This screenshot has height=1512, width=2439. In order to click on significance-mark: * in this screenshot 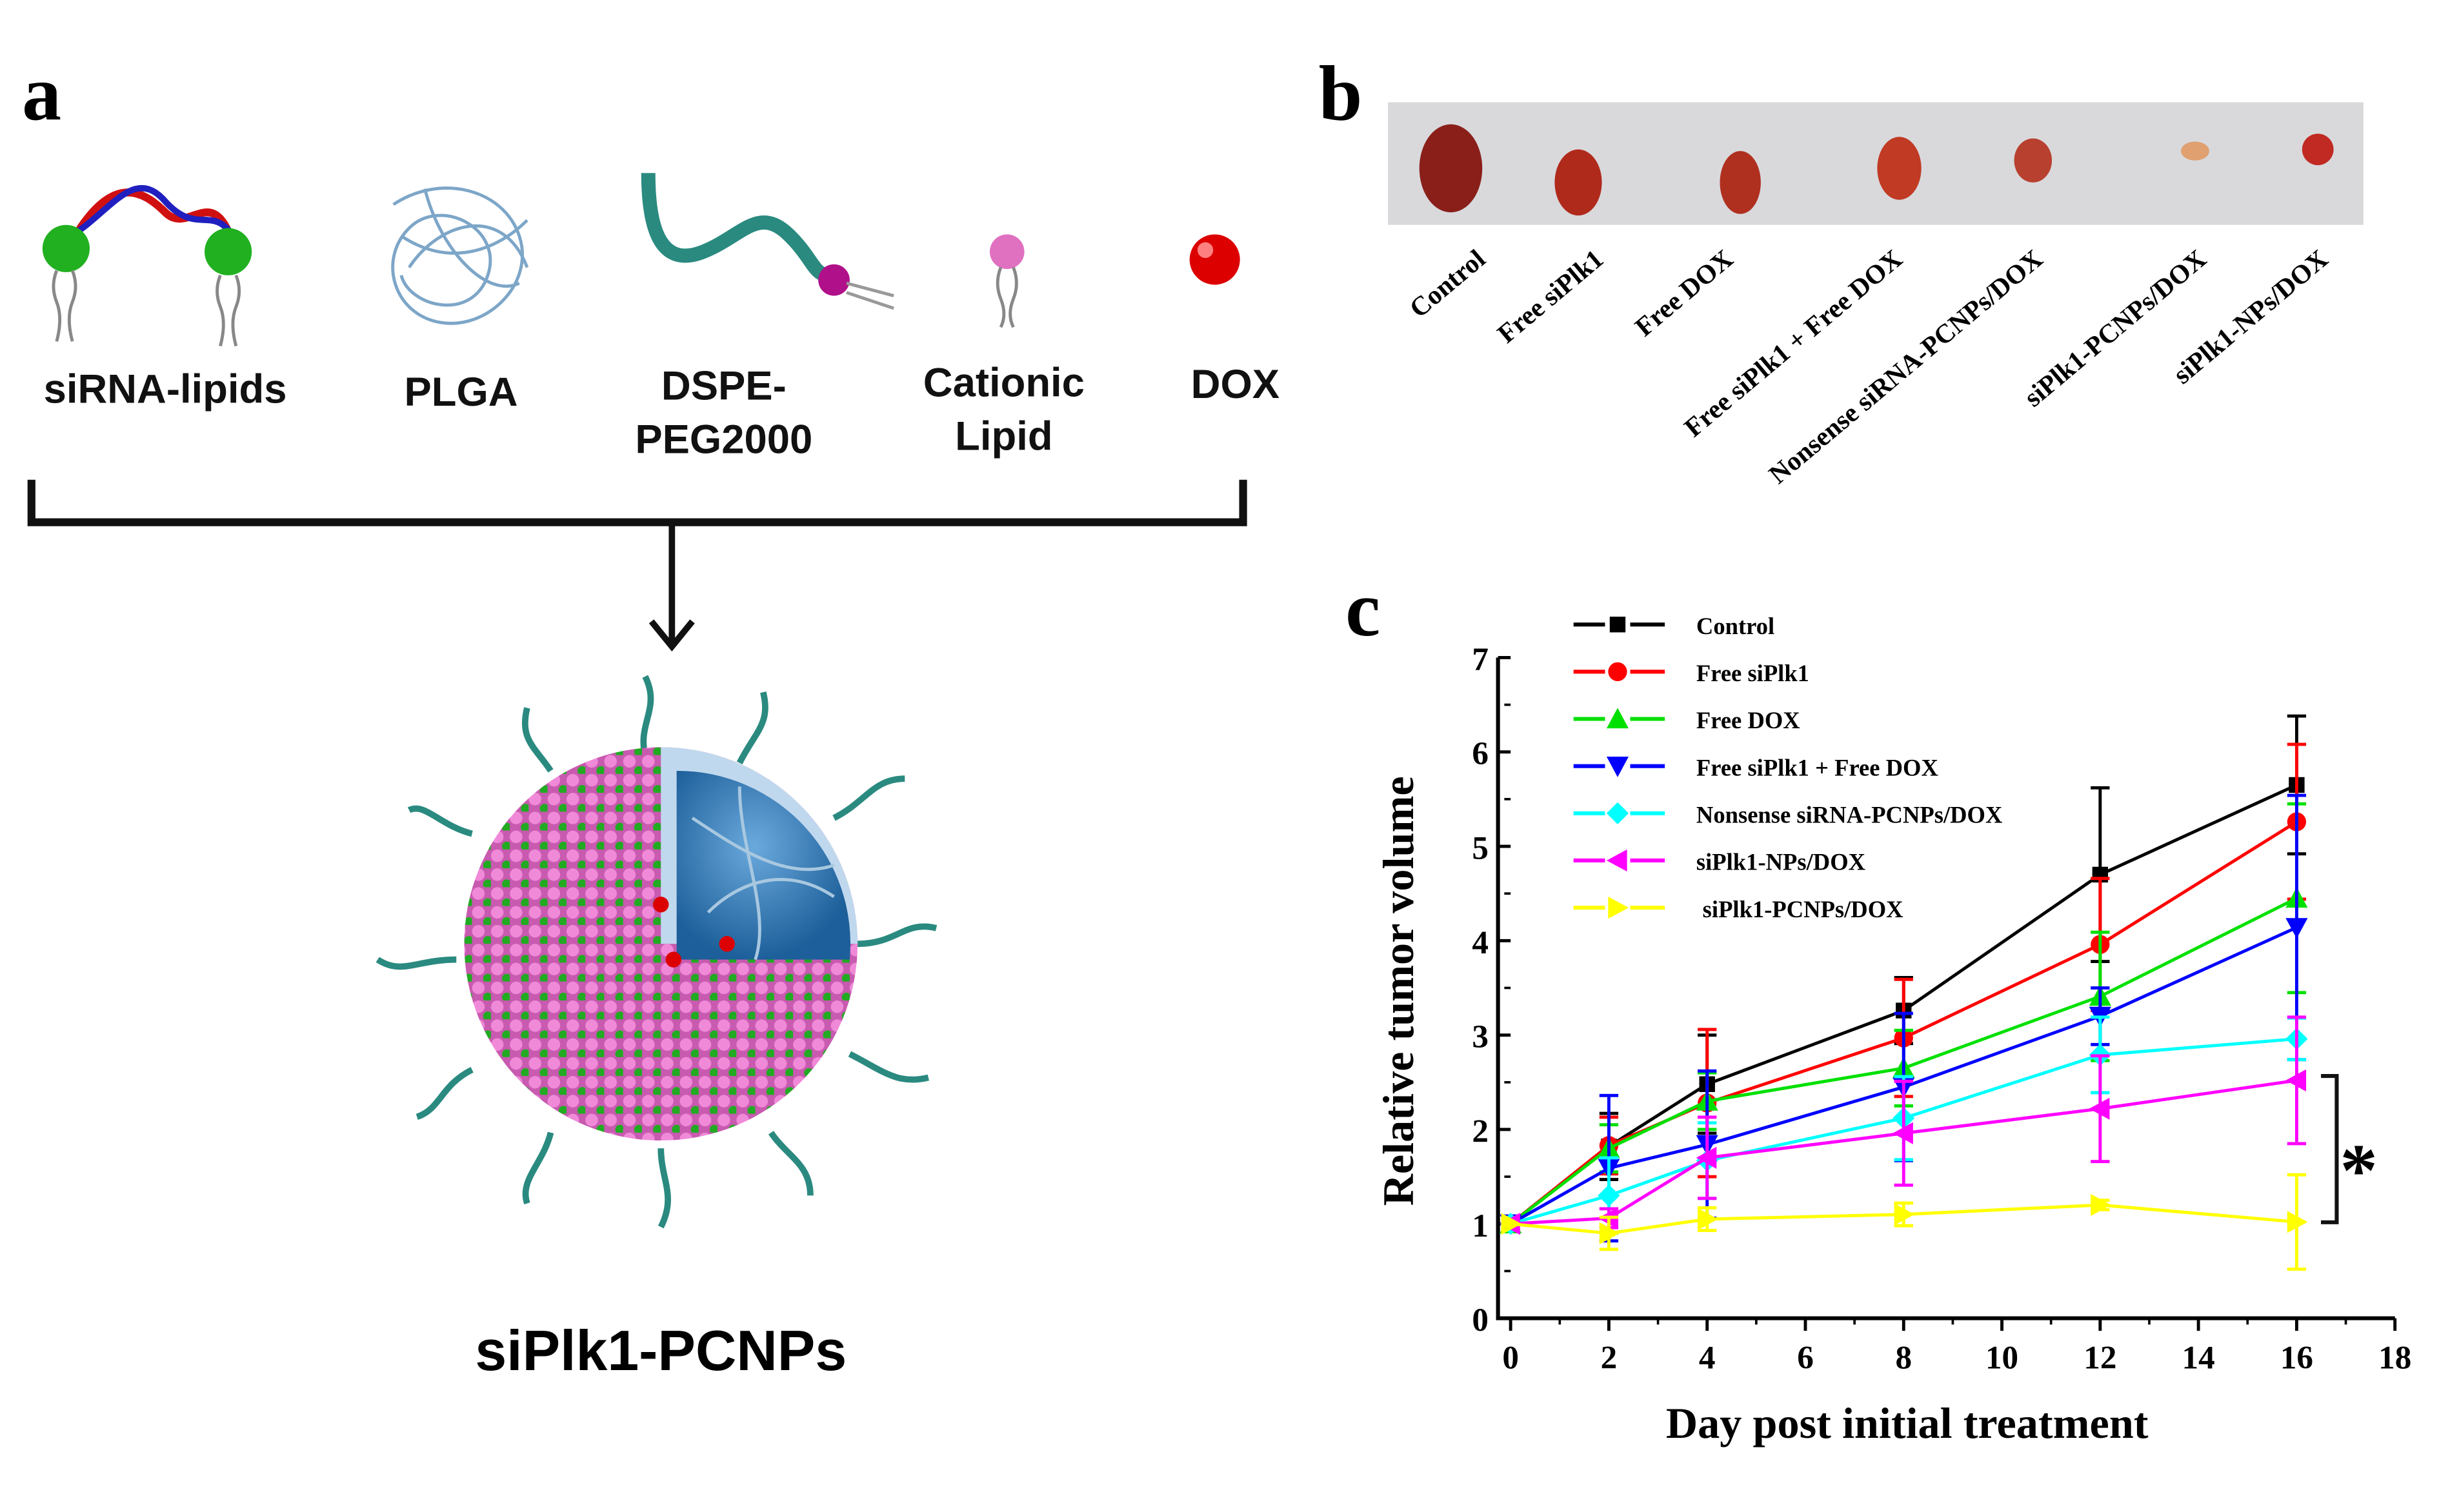, I will do `click(2359, 1170)`.